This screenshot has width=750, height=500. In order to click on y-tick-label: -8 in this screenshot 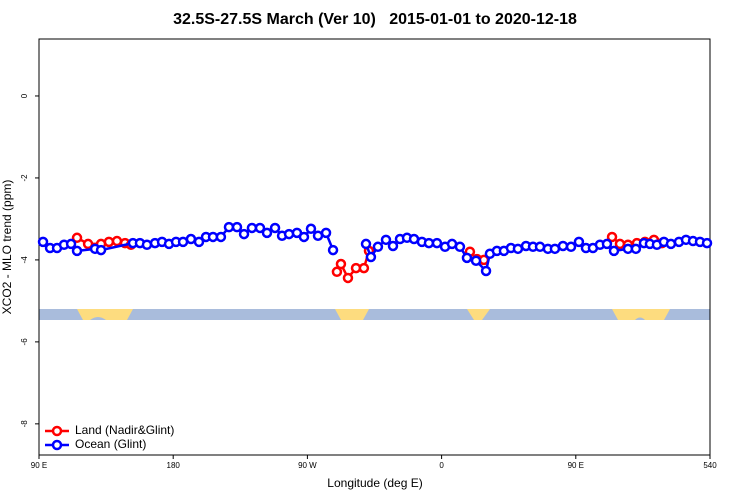, I will do `click(24, 424)`.